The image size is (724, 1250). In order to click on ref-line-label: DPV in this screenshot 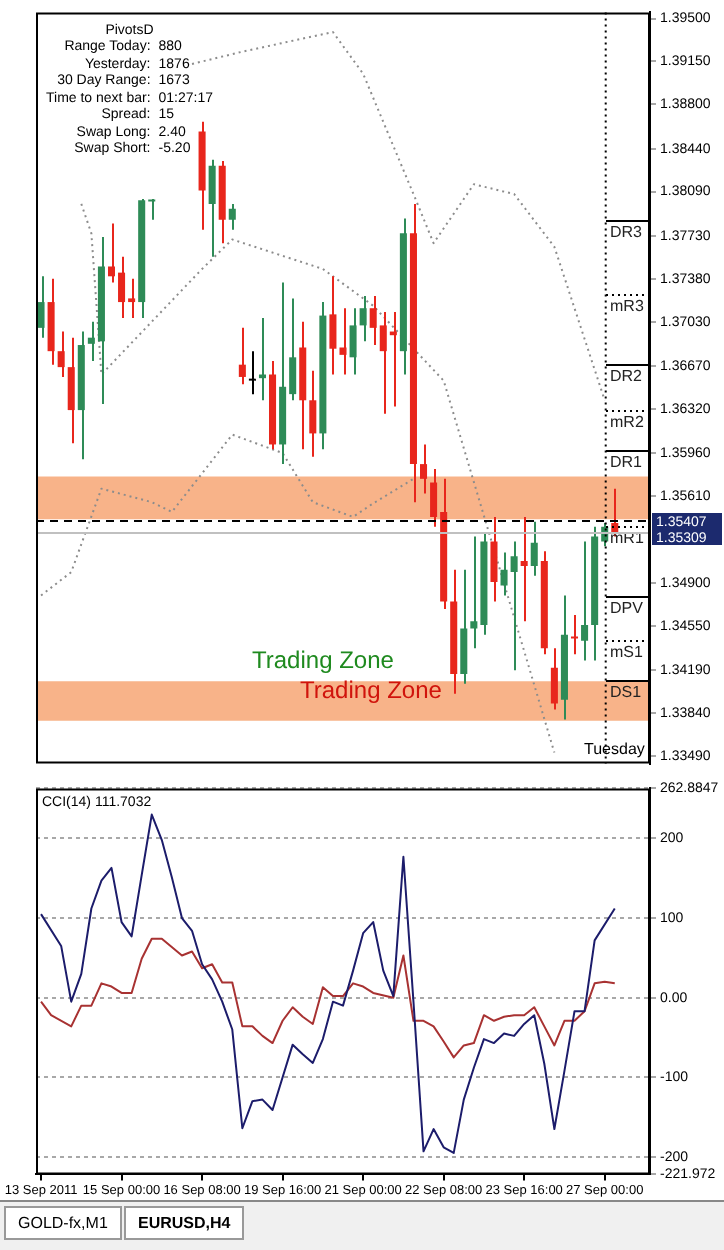, I will do `click(627, 608)`.